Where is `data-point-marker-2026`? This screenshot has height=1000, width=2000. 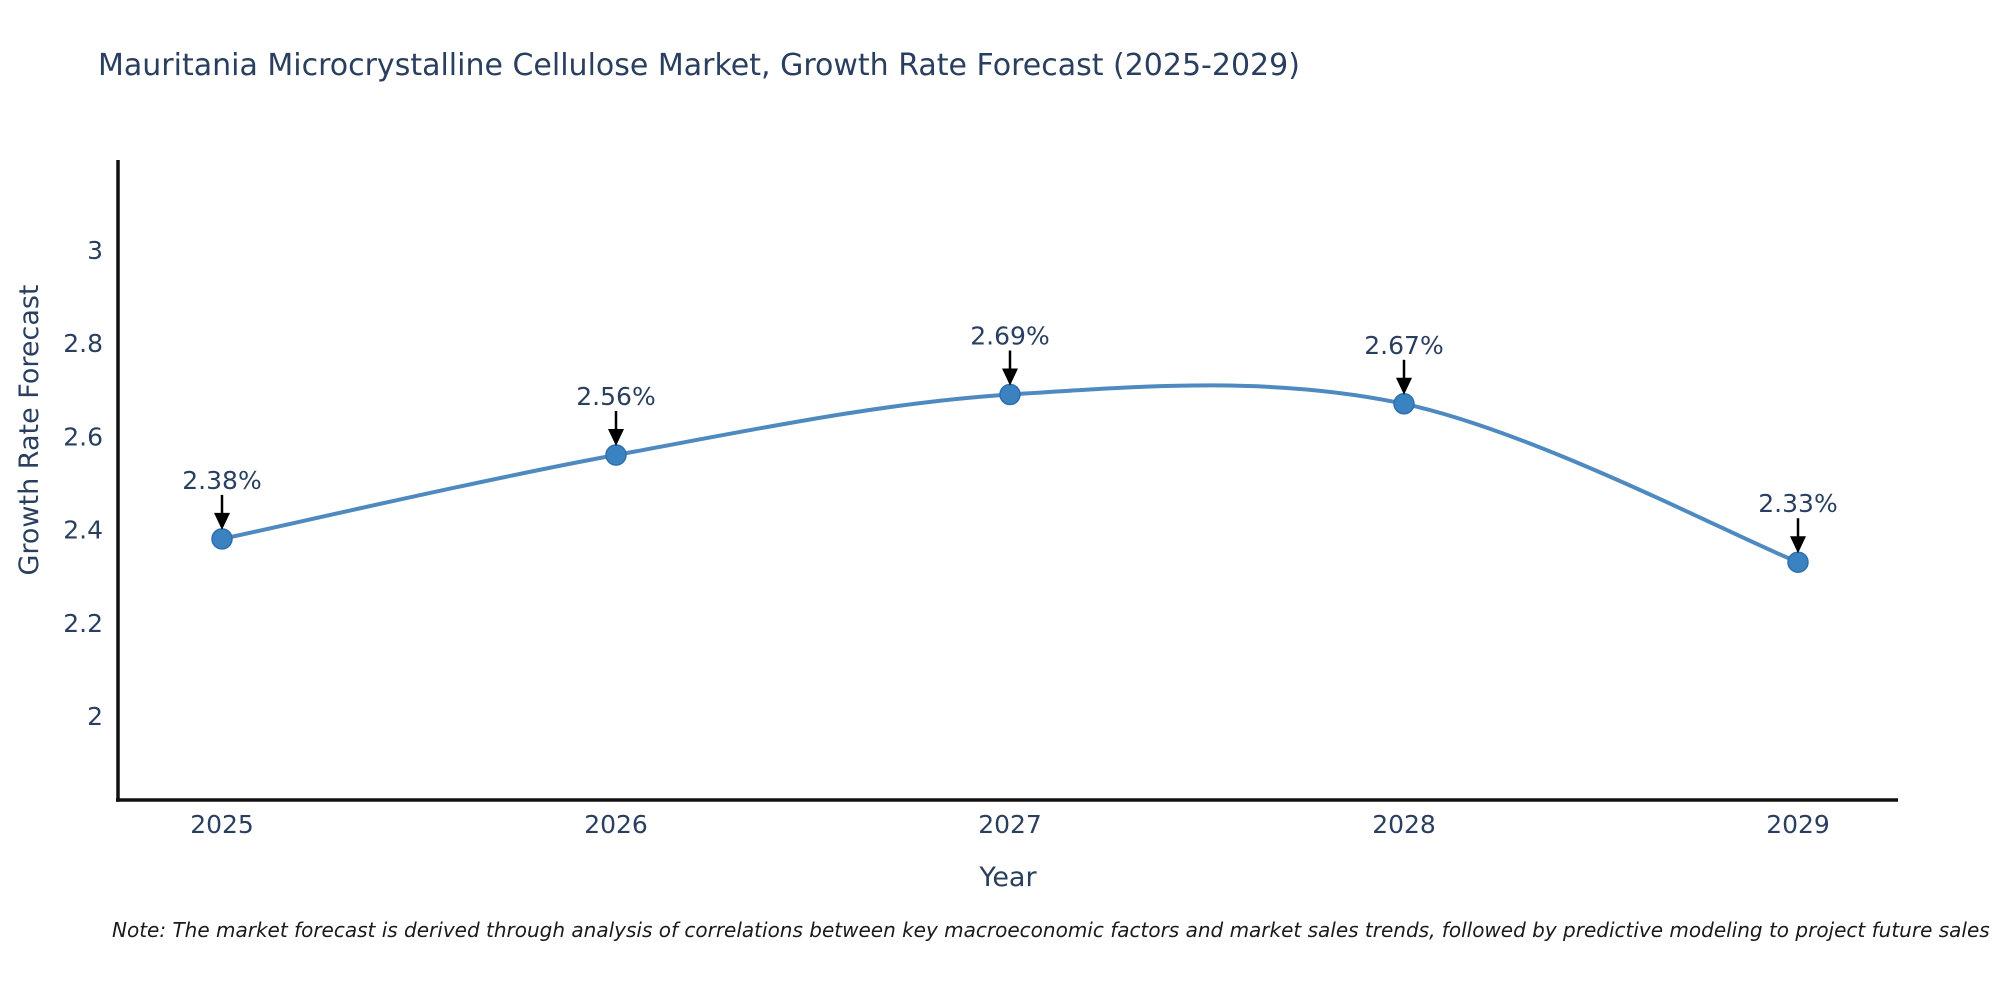 data-point-marker-2026 is located at coordinates (616, 455).